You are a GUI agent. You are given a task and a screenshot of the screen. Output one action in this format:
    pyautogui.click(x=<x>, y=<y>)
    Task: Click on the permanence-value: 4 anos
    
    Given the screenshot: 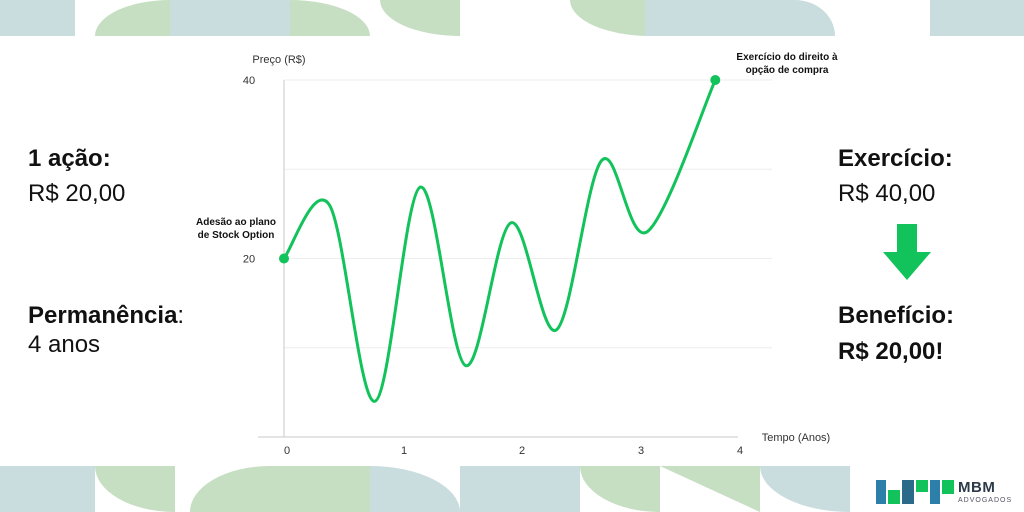 What is the action you would take?
    pyautogui.click(x=64, y=344)
    